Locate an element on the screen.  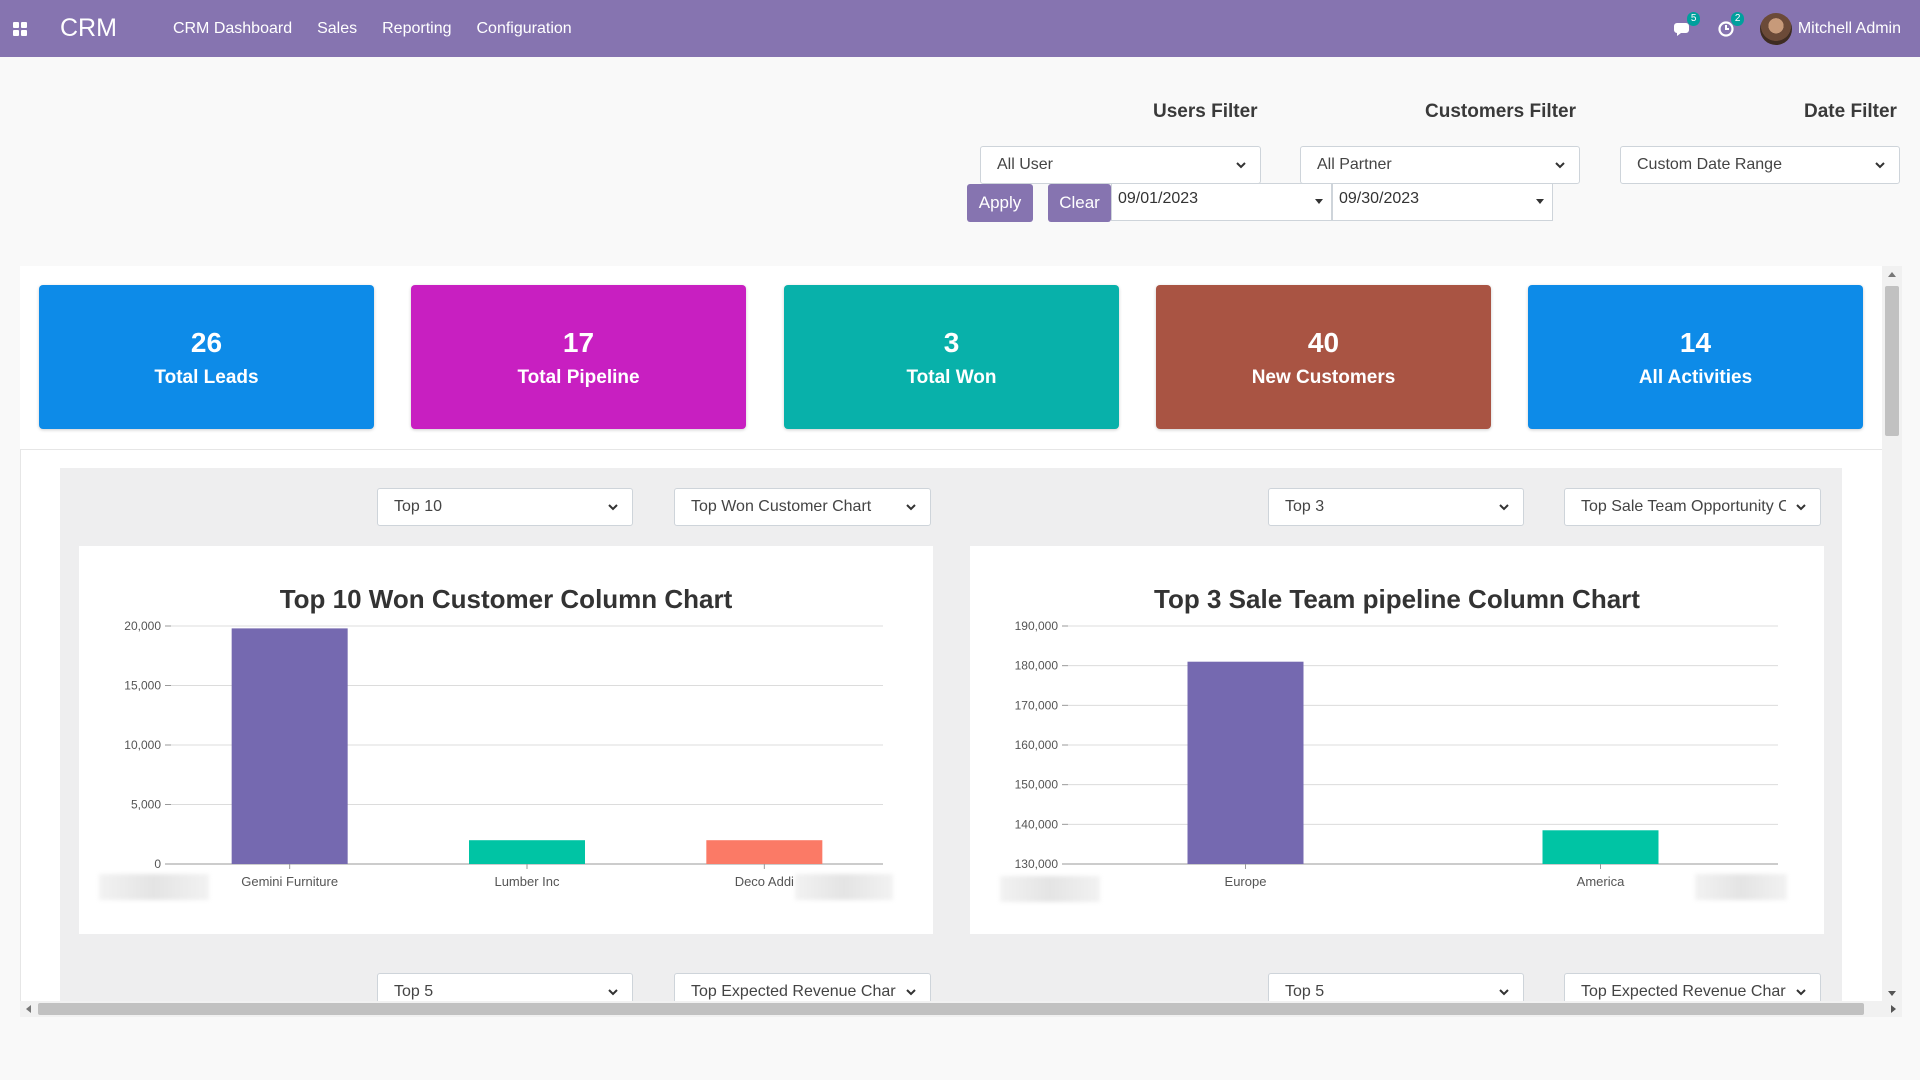
scroll-left-arrow-icon is located at coordinates (28, 1009).